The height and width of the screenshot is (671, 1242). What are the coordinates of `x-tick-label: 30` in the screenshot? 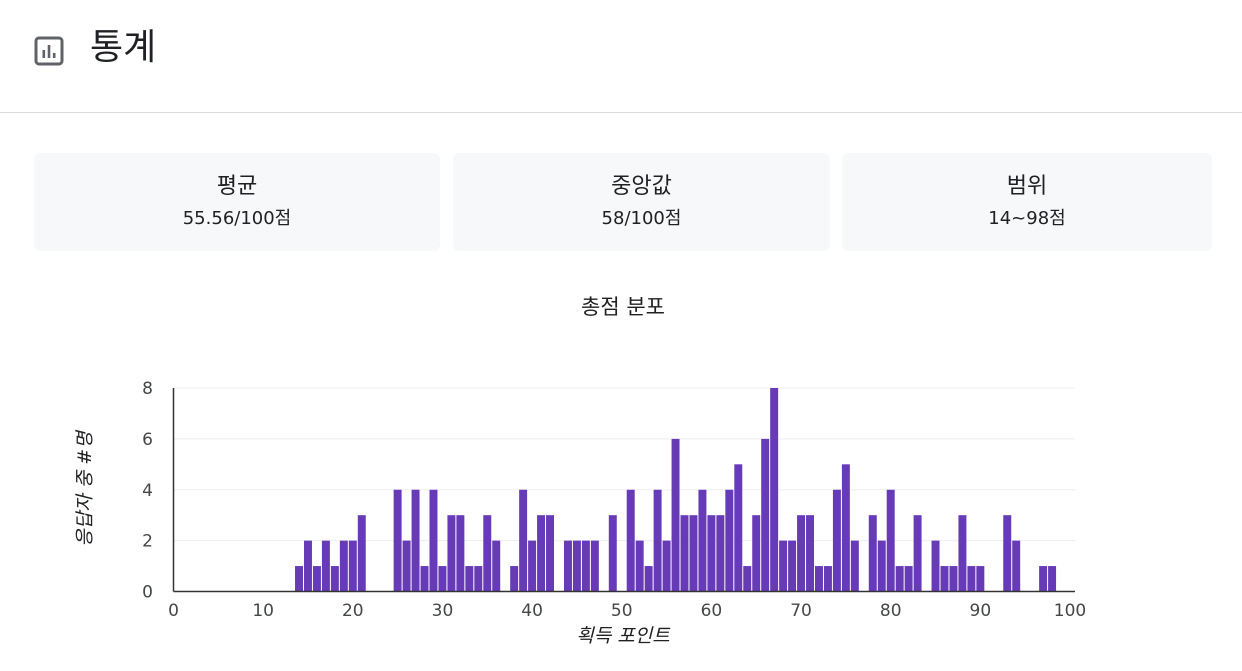 It's located at (443, 611).